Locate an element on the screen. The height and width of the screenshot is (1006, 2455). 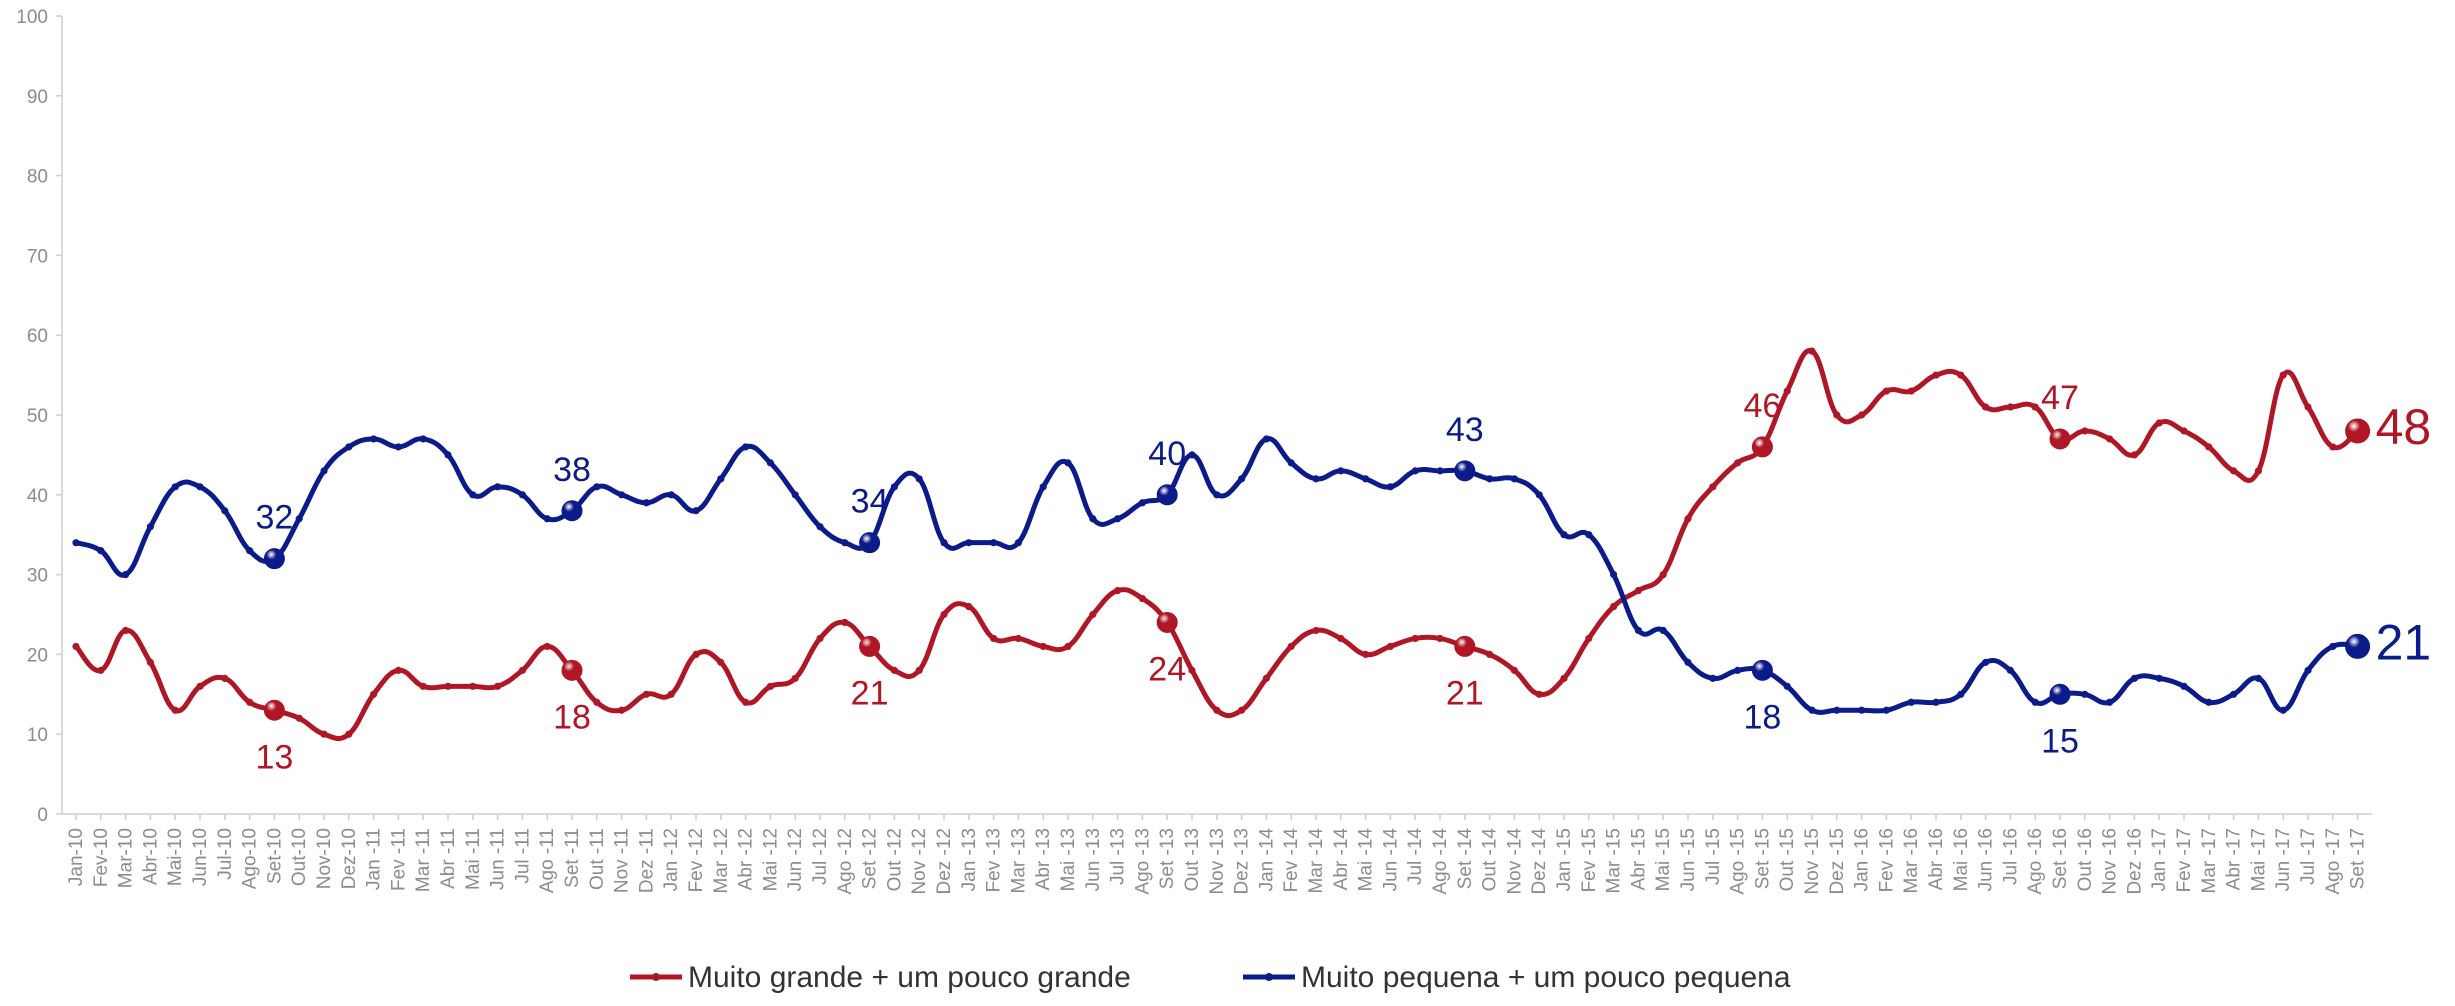
y-tick-label: 100 is located at coordinates (32, 17).